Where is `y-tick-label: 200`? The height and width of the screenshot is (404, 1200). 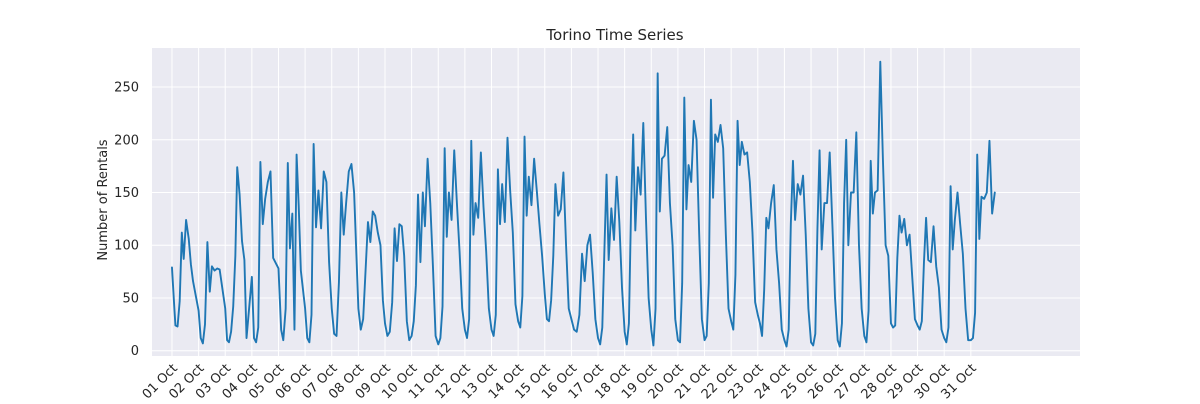
y-tick-label: 200 is located at coordinates (126, 140).